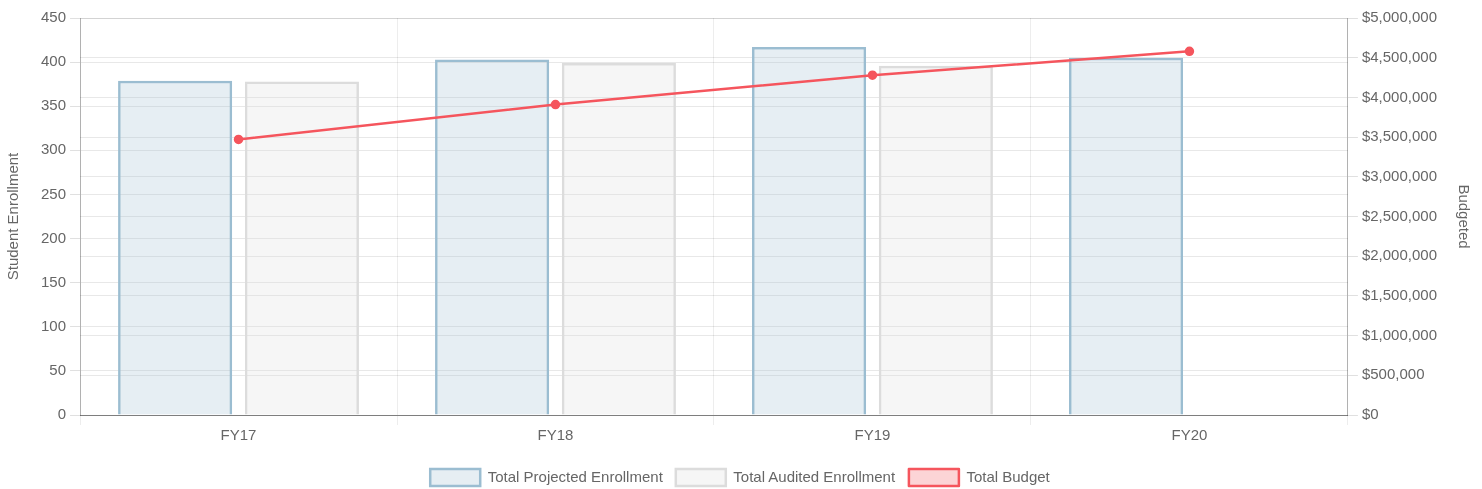  I want to click on y2-tick-label: $5,000,000, so click(1399, 17).